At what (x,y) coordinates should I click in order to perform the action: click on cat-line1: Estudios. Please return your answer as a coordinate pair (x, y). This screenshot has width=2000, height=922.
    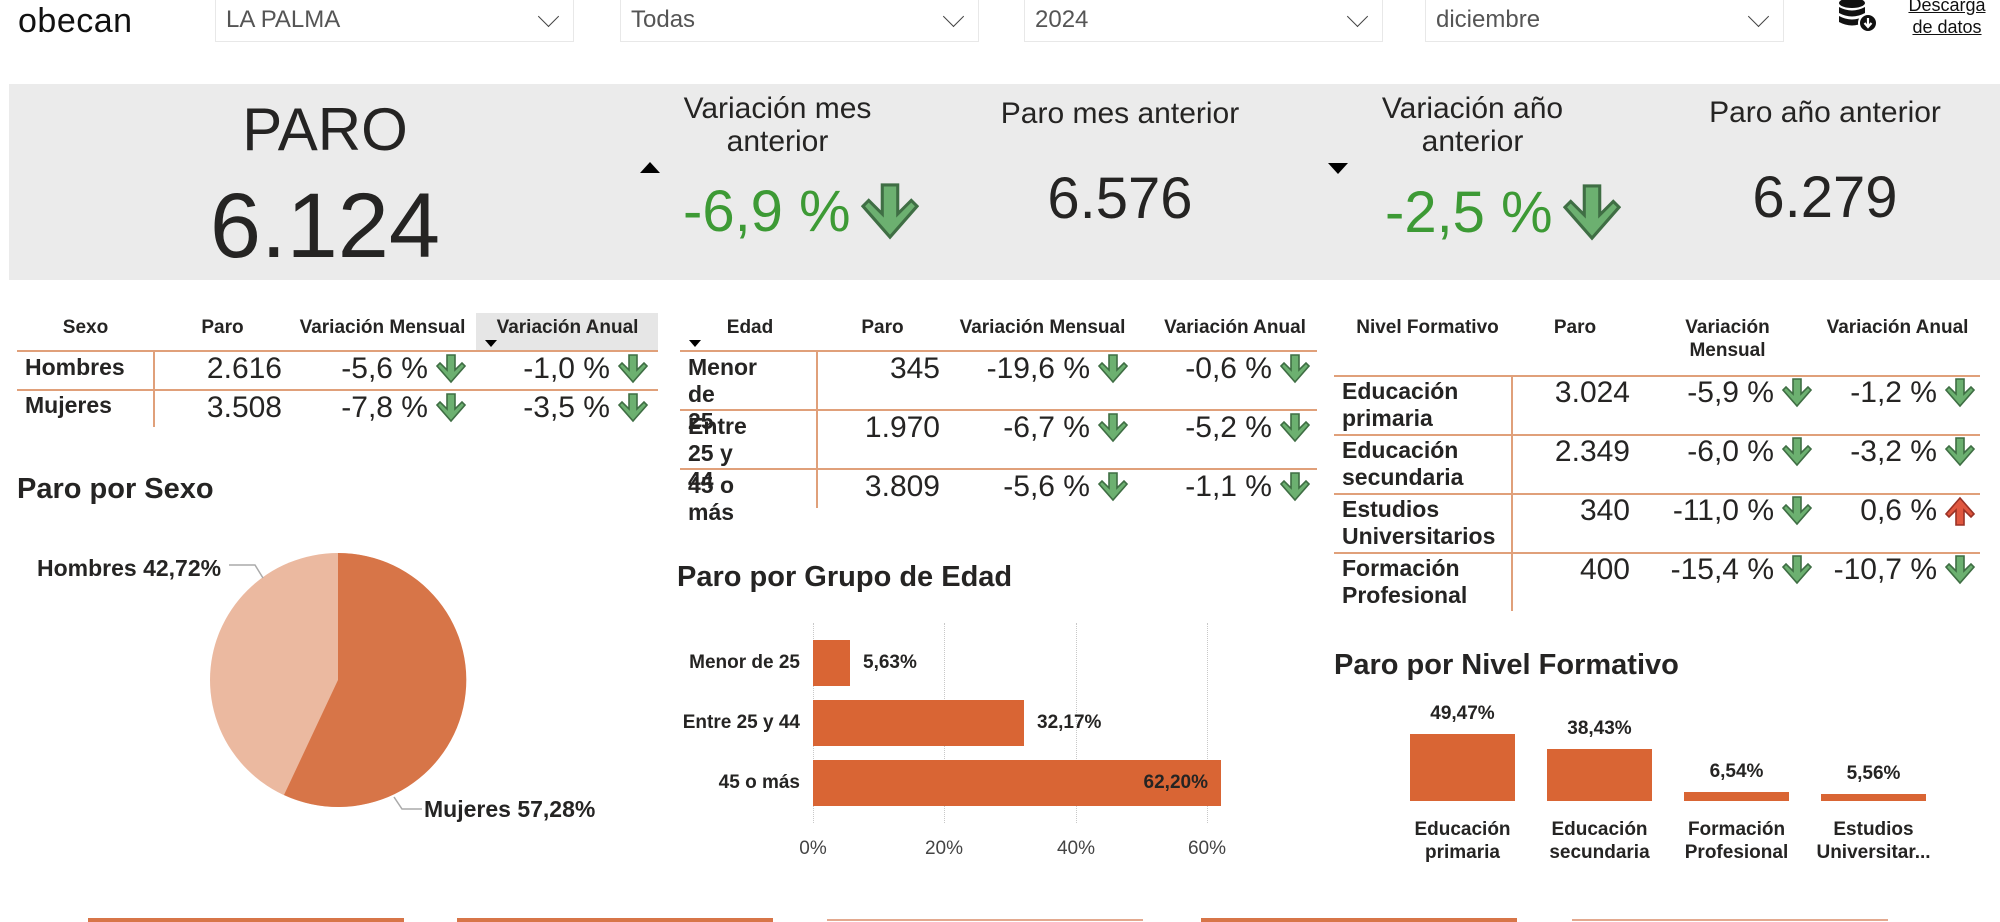
    Looking at the image, I should click on (1391, 509).